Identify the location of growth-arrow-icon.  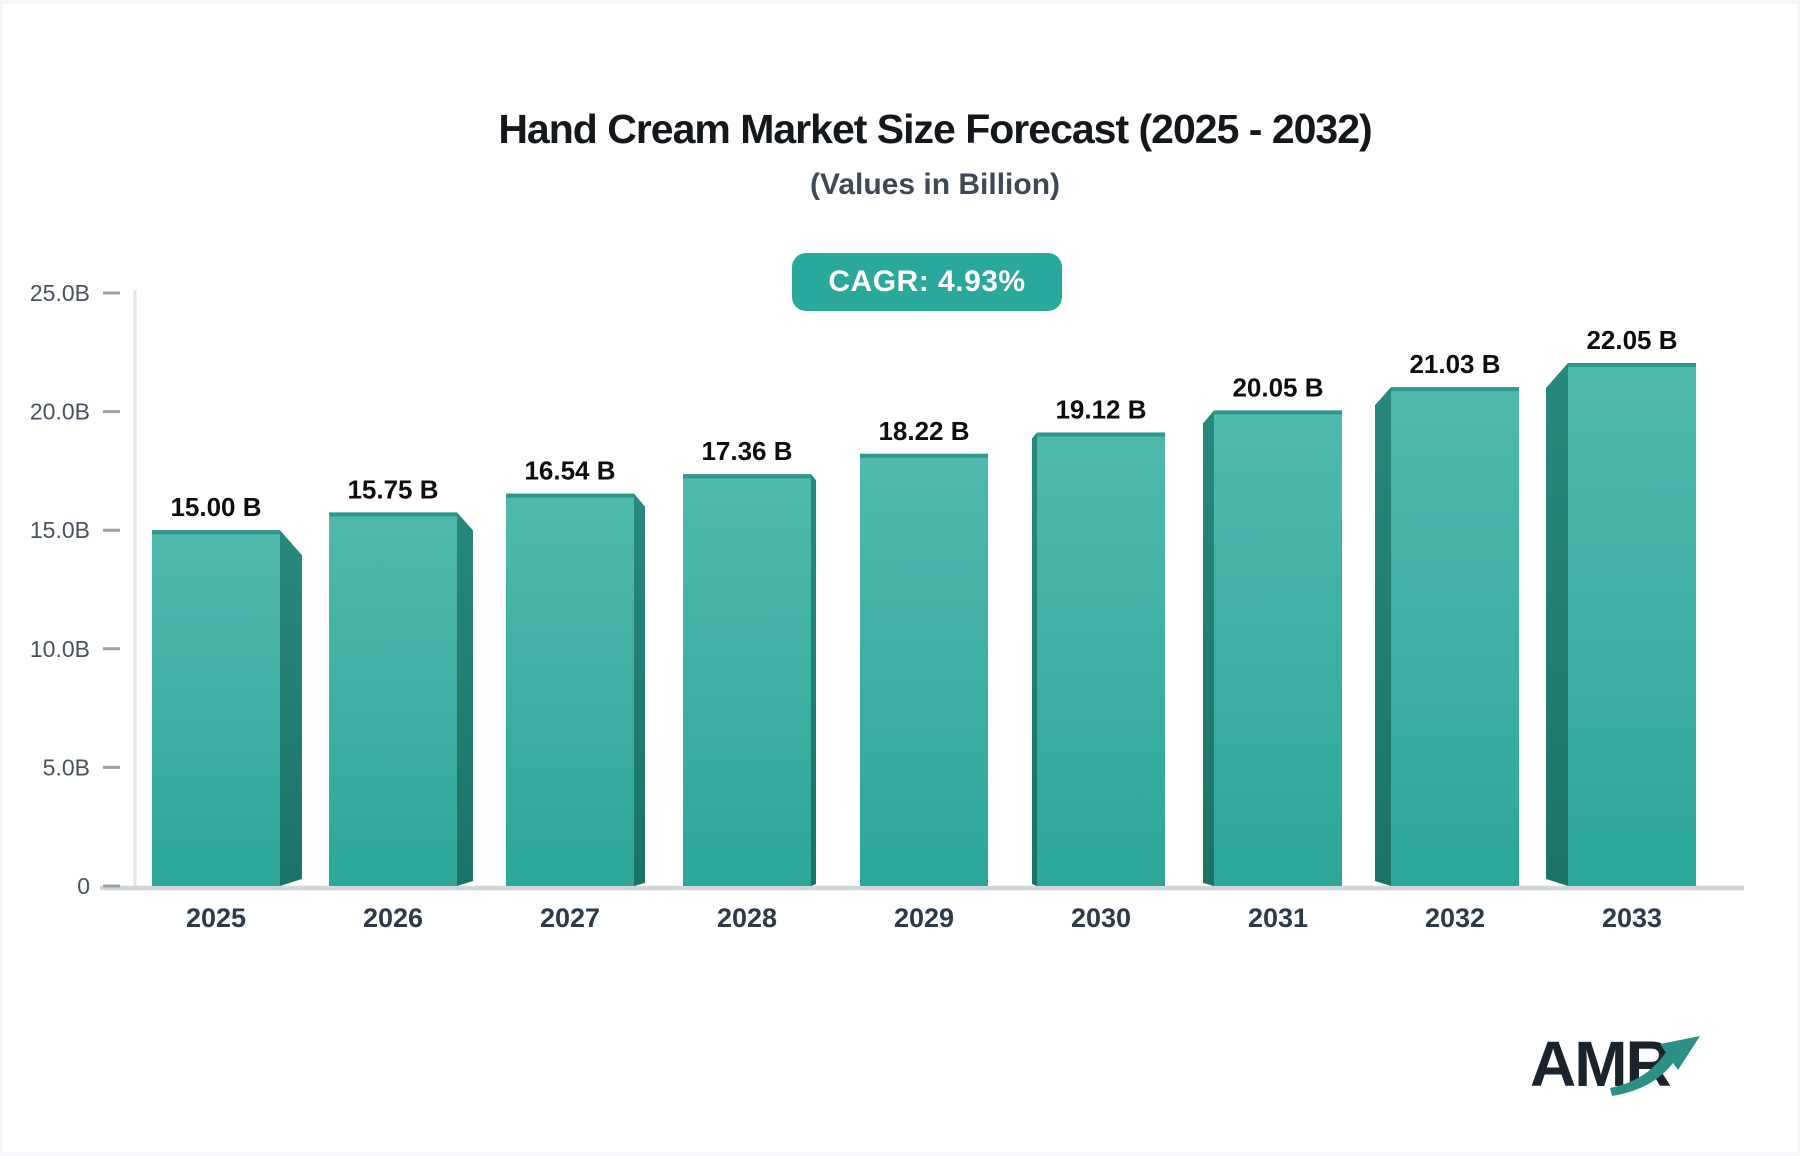
(1655, 1066).